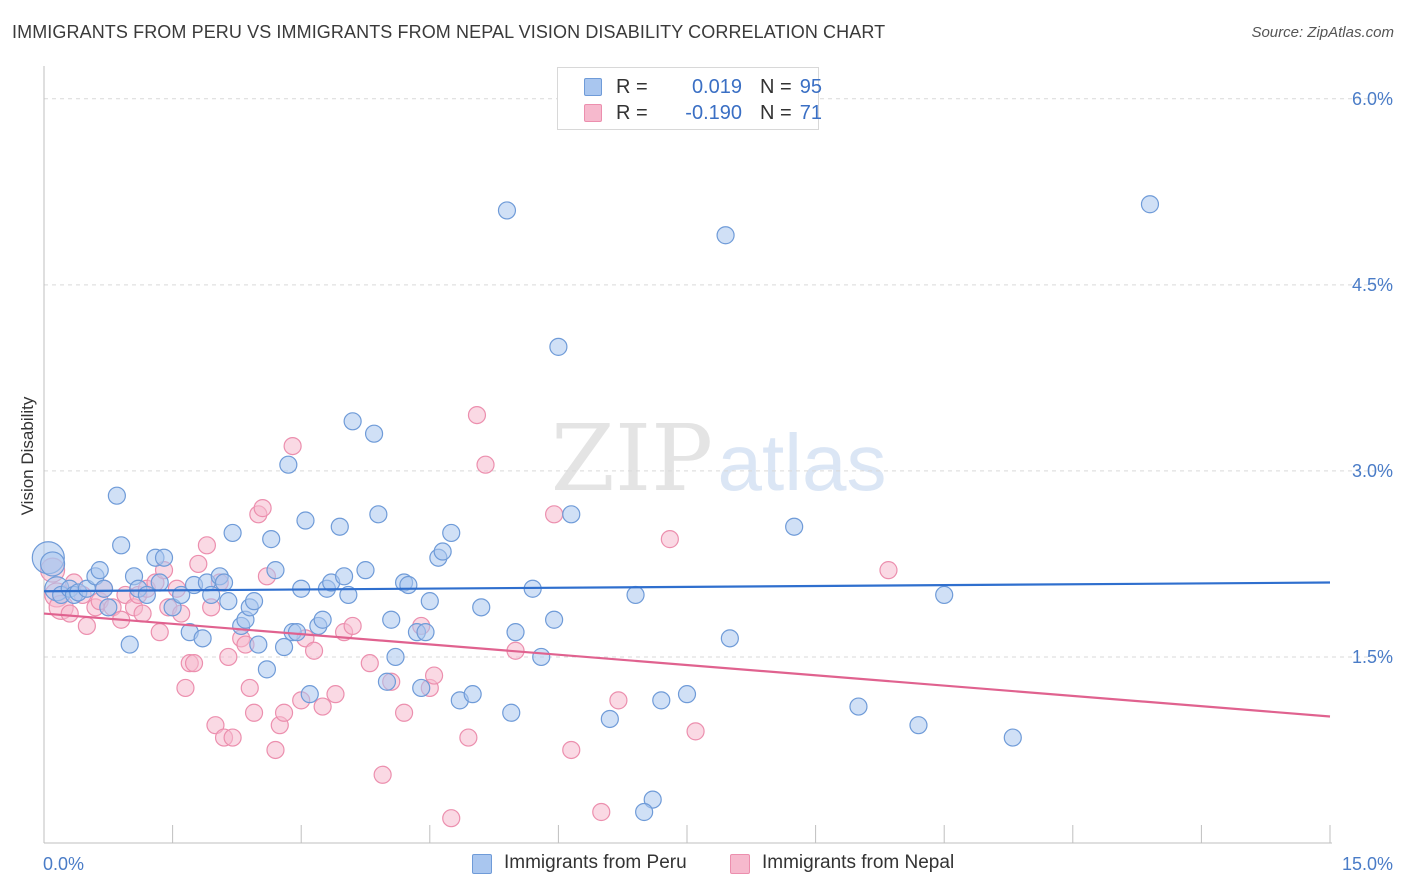 The width and height of the screenshot is (1406, 892). What do you see at coordinates (632, 458) in the screenshot?
I see `watermark-zip: ZIP` at bounding box center [632, 458].